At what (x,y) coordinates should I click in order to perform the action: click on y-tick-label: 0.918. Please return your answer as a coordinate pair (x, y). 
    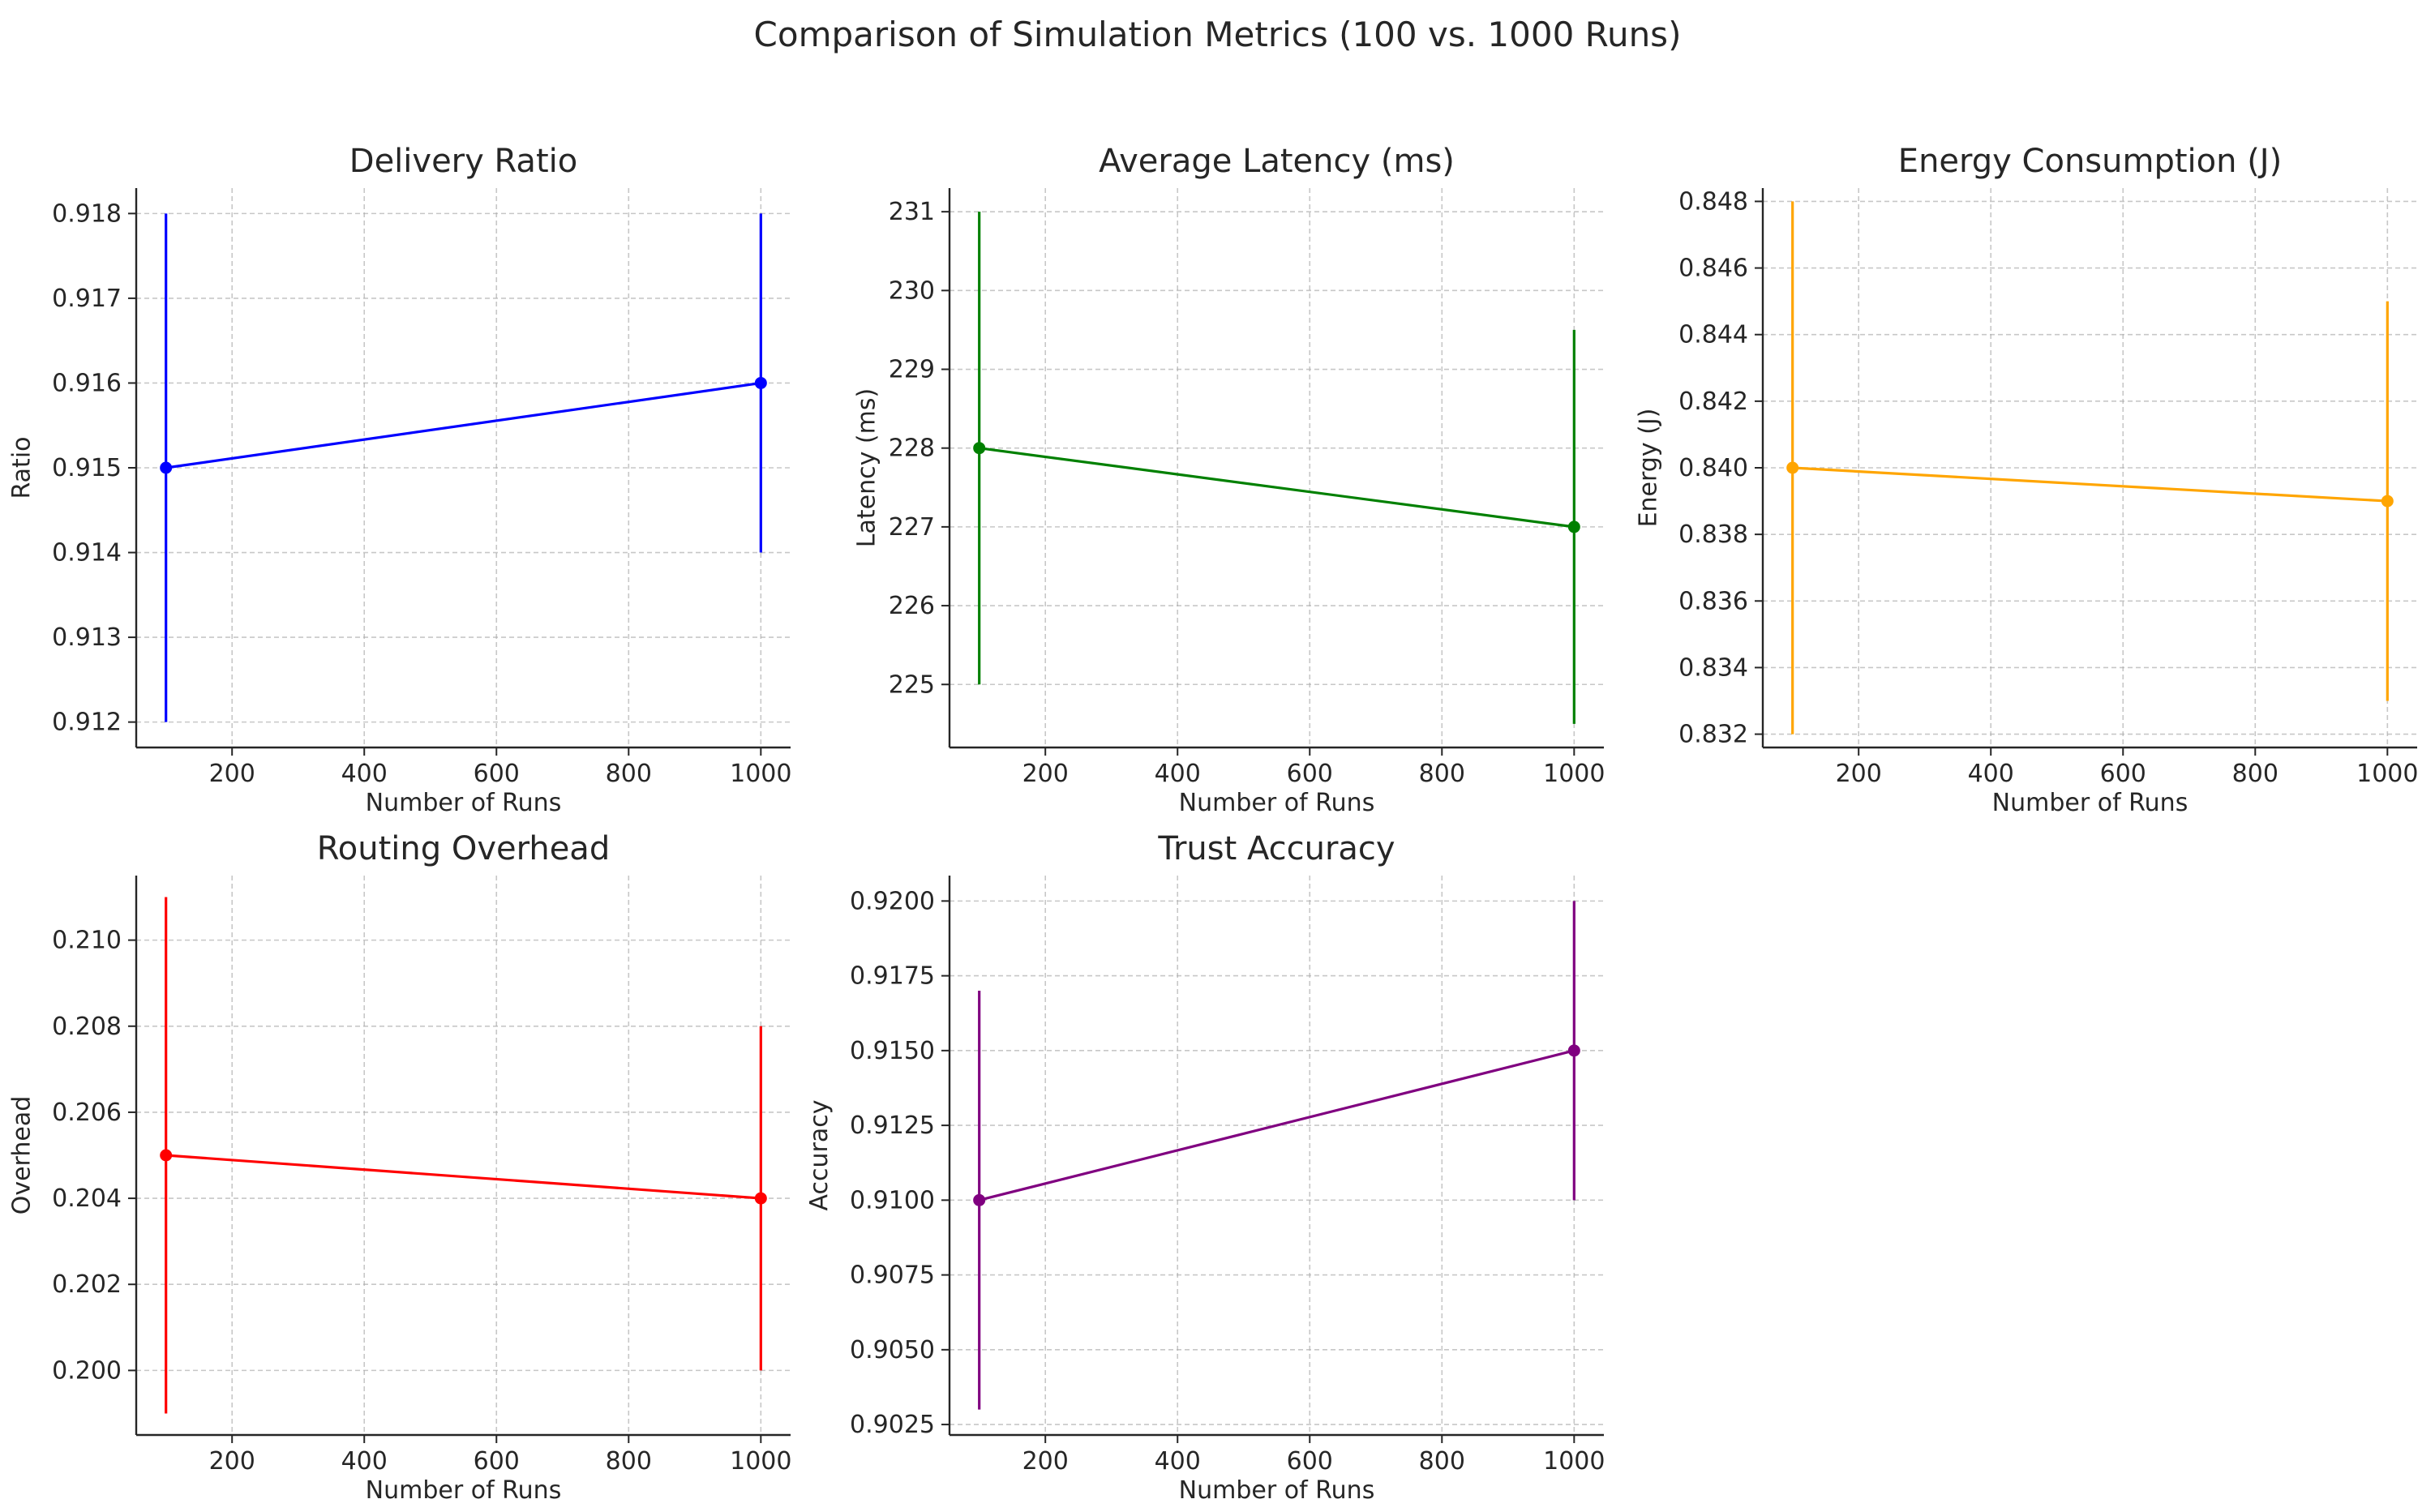
    Looking at the image, I should click on (87, 213).